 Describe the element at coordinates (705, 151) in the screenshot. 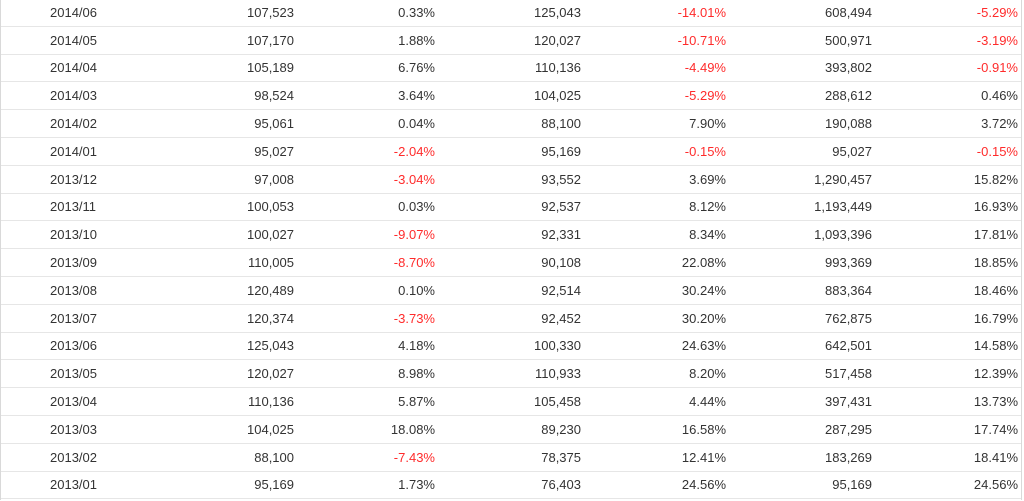

I see `row-change-2: -0.15%` at that location.